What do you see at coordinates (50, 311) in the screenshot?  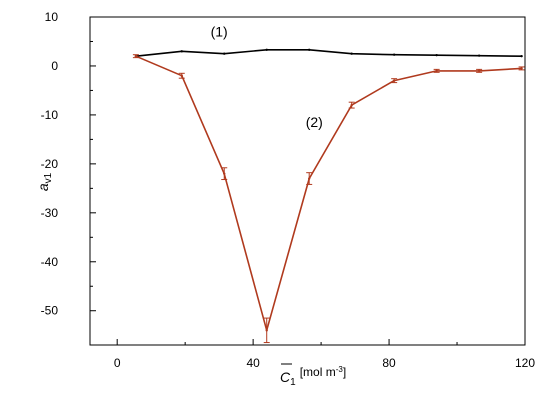 I see `y-tick-label: -50` at bounding box center [50, 311].